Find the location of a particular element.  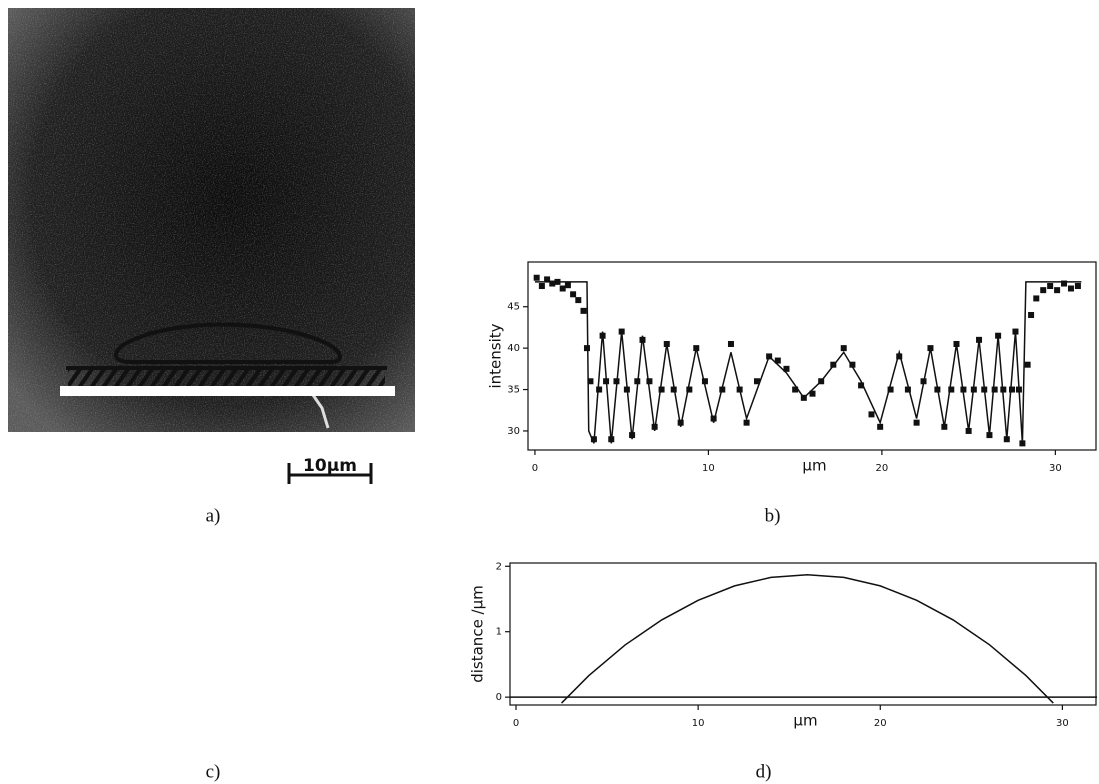

panel-caption: c) is located at coordinates (213, 771).